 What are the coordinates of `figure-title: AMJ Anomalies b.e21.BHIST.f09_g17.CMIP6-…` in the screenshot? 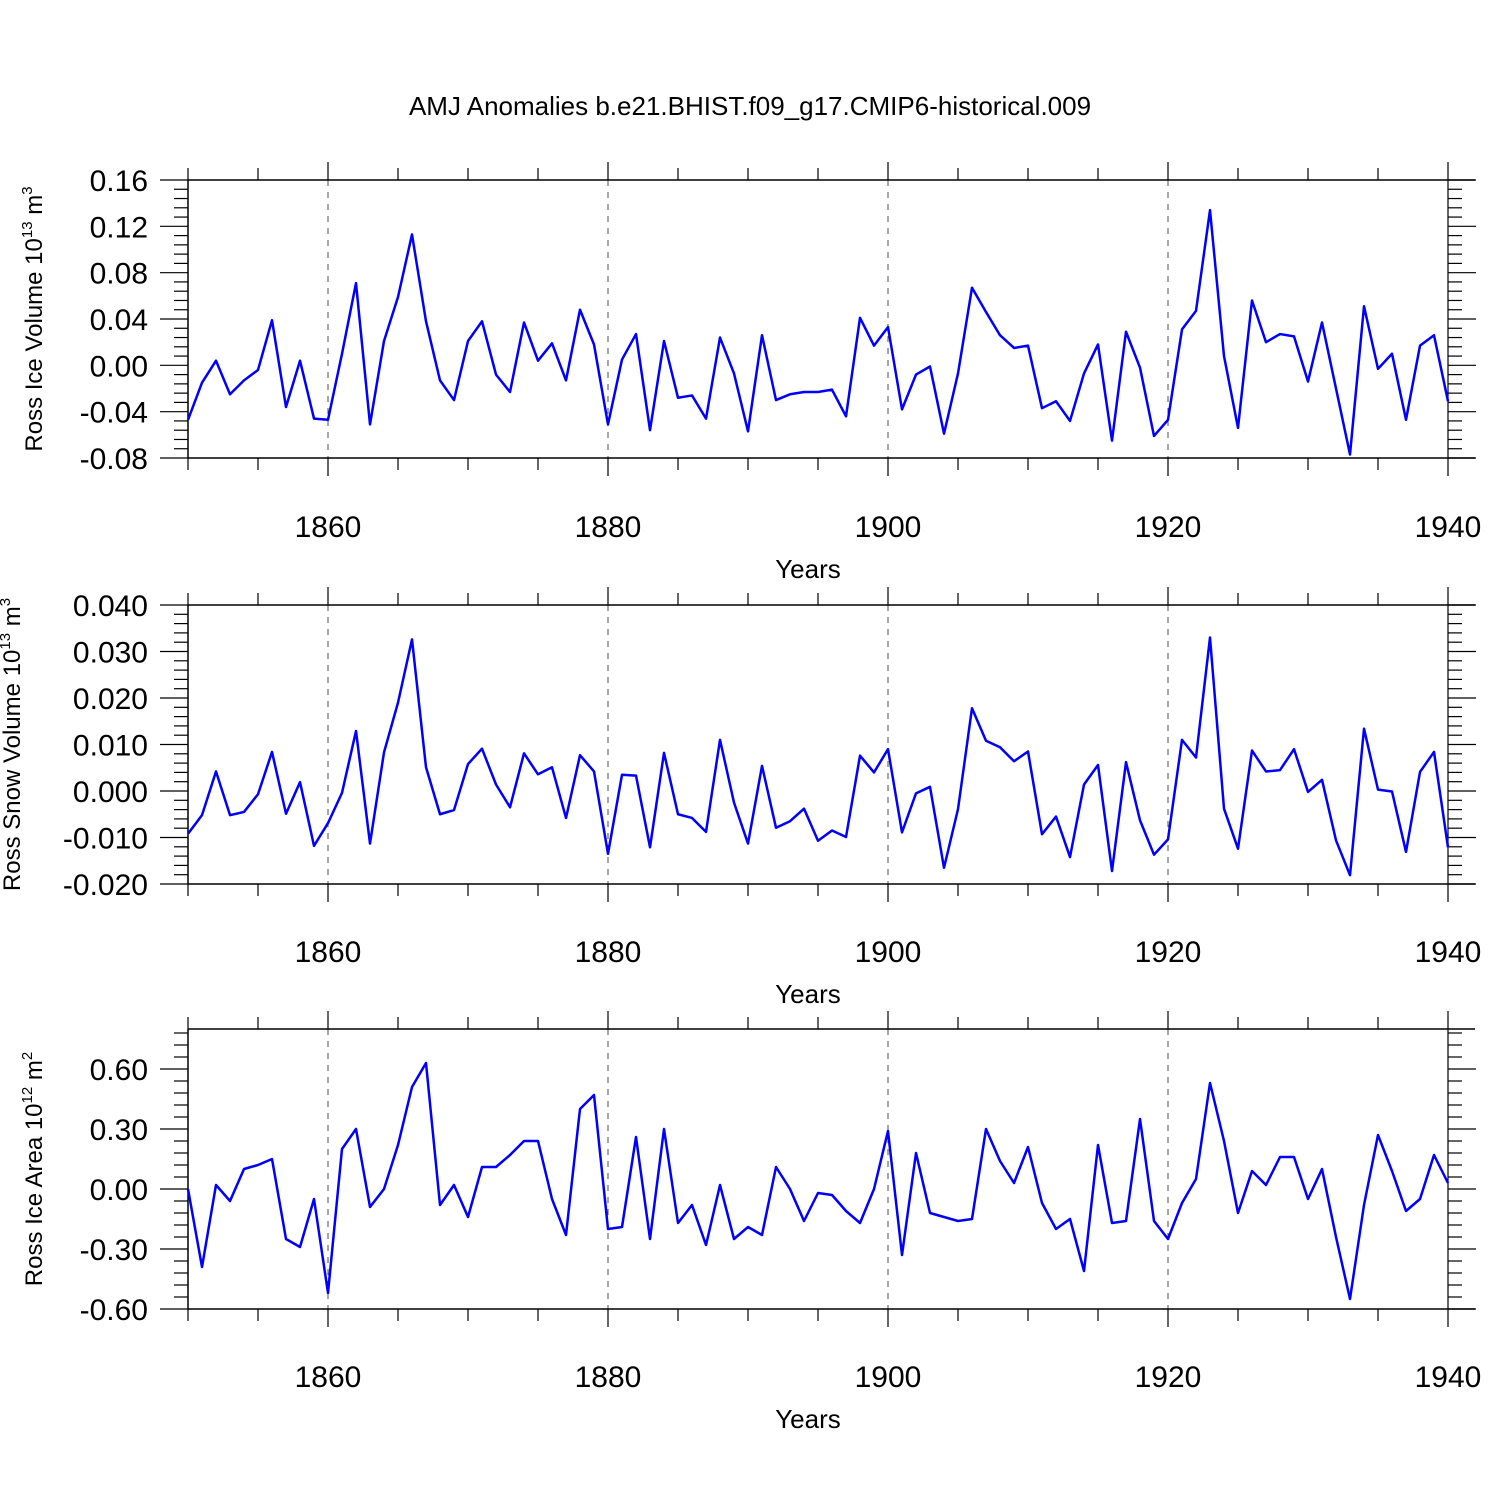 It's located at (750, 106).